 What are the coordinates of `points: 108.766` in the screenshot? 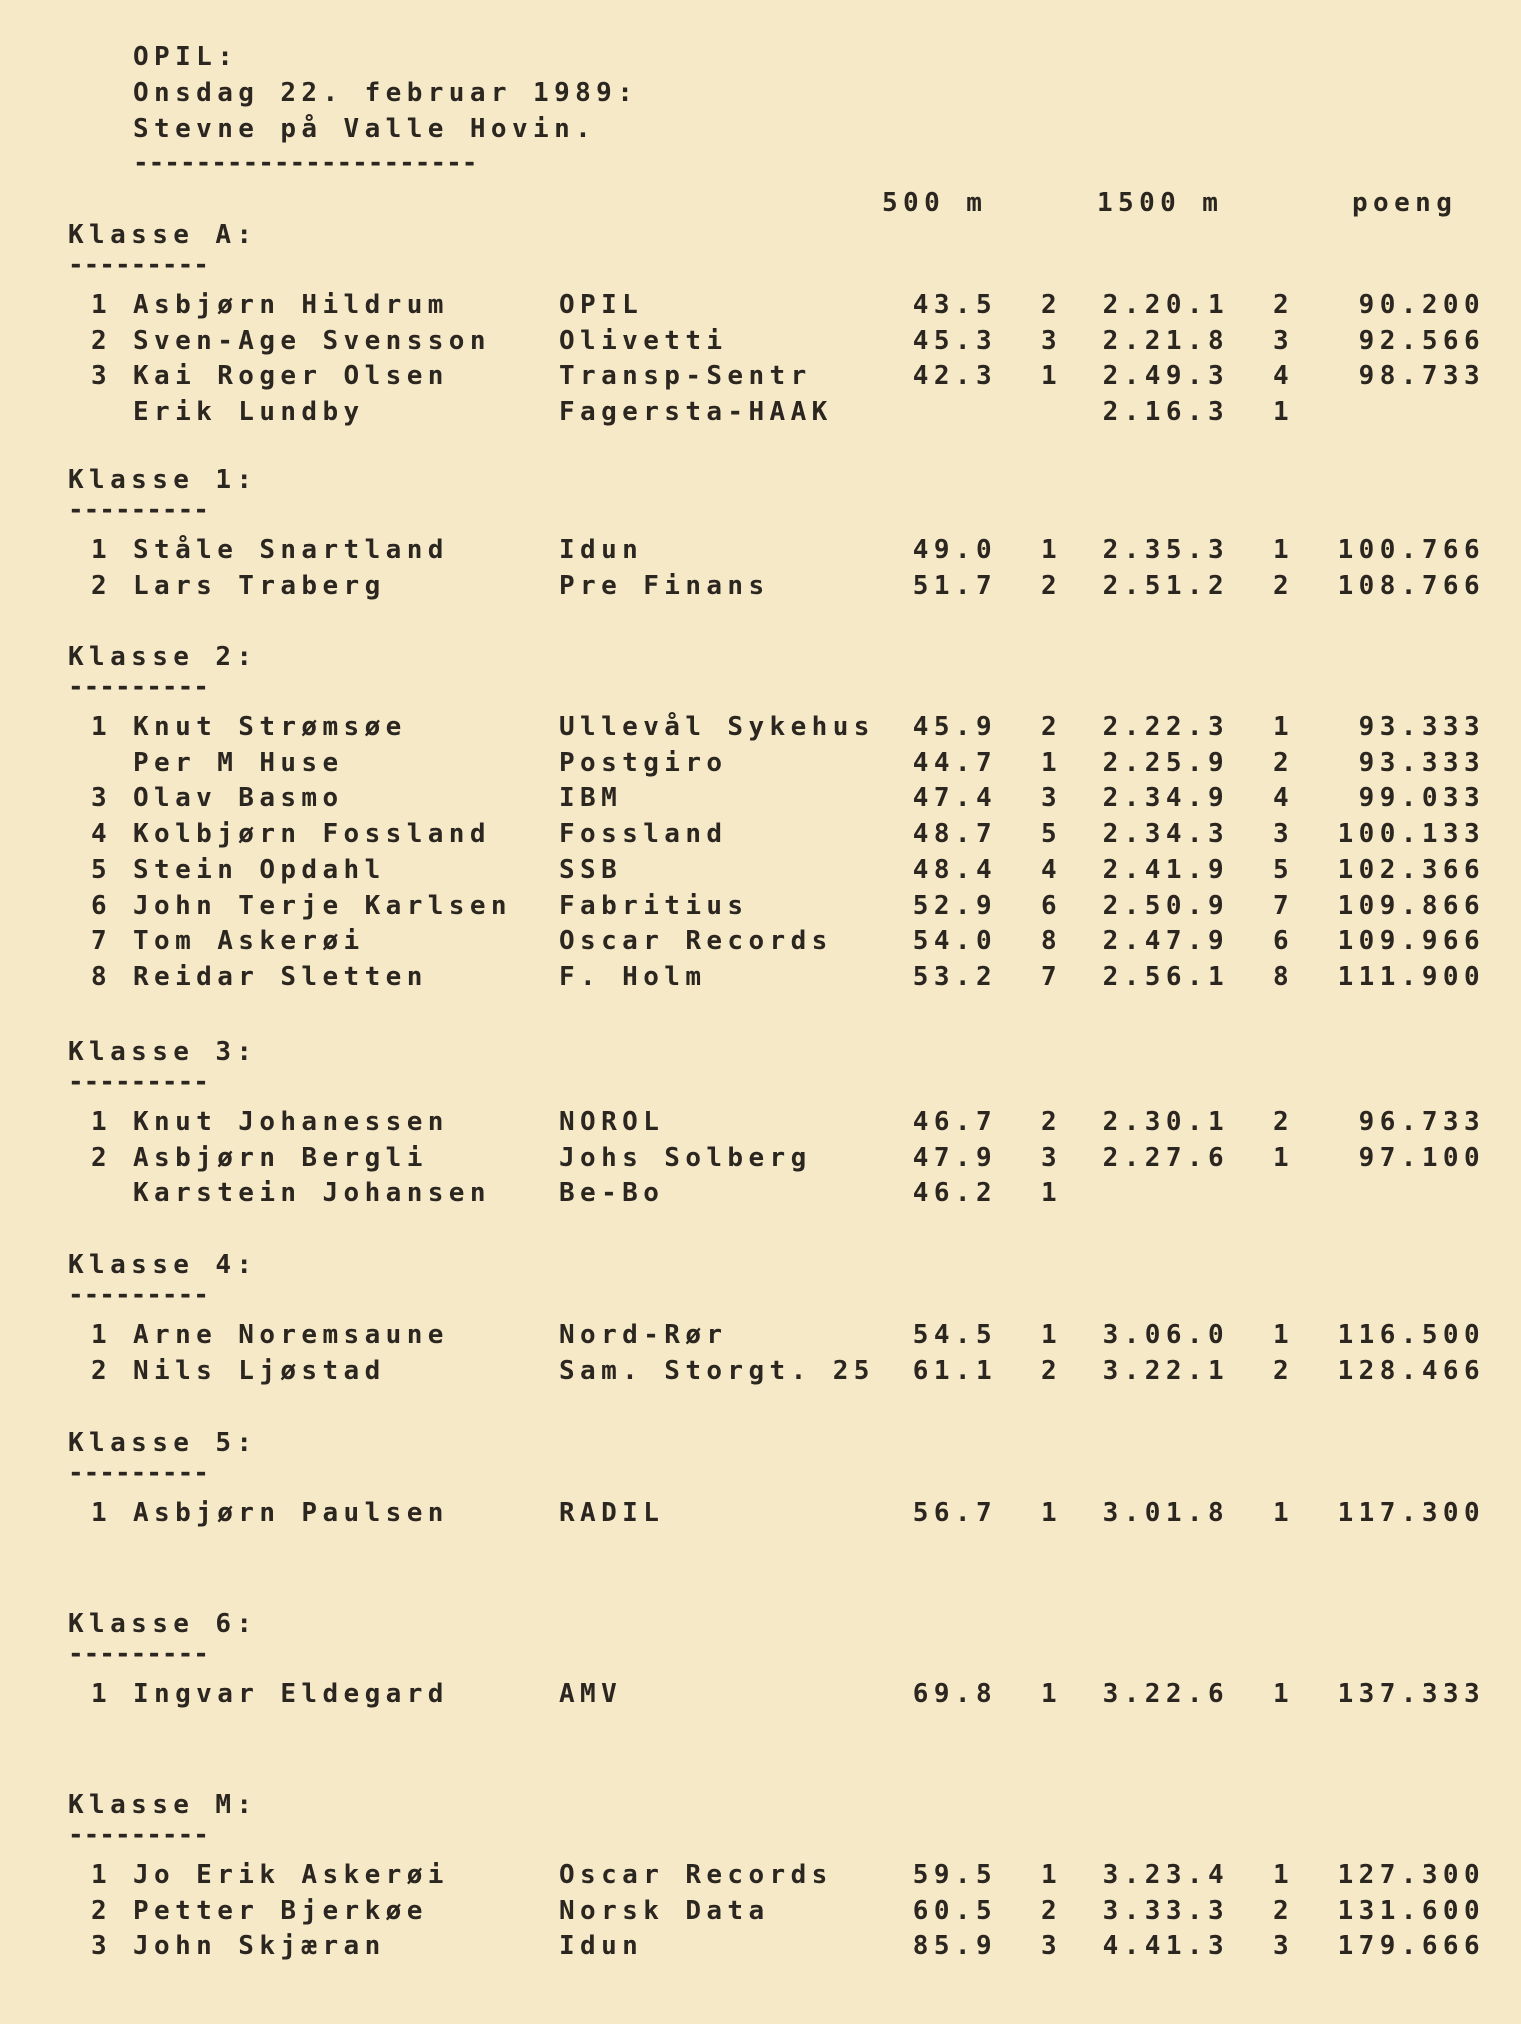 It's located at (1411, 585).